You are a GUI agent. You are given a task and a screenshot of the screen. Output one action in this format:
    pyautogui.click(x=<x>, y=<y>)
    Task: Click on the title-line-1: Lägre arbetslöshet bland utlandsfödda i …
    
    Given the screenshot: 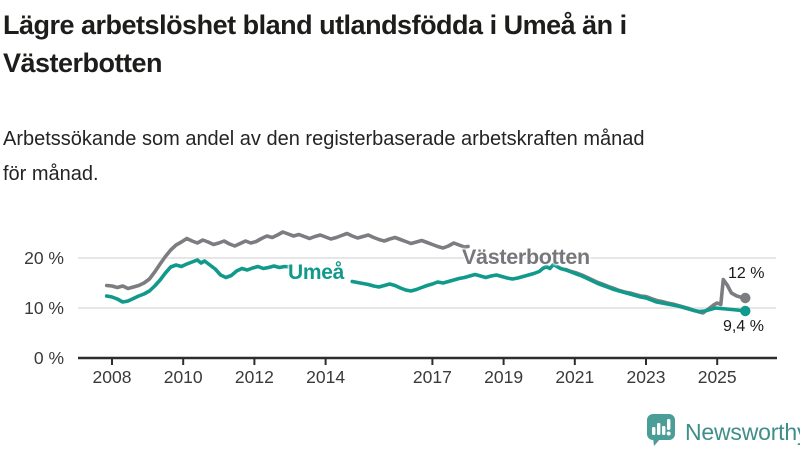 What is the action you would take?
    pyautogui.click(x=315, y=25)
    